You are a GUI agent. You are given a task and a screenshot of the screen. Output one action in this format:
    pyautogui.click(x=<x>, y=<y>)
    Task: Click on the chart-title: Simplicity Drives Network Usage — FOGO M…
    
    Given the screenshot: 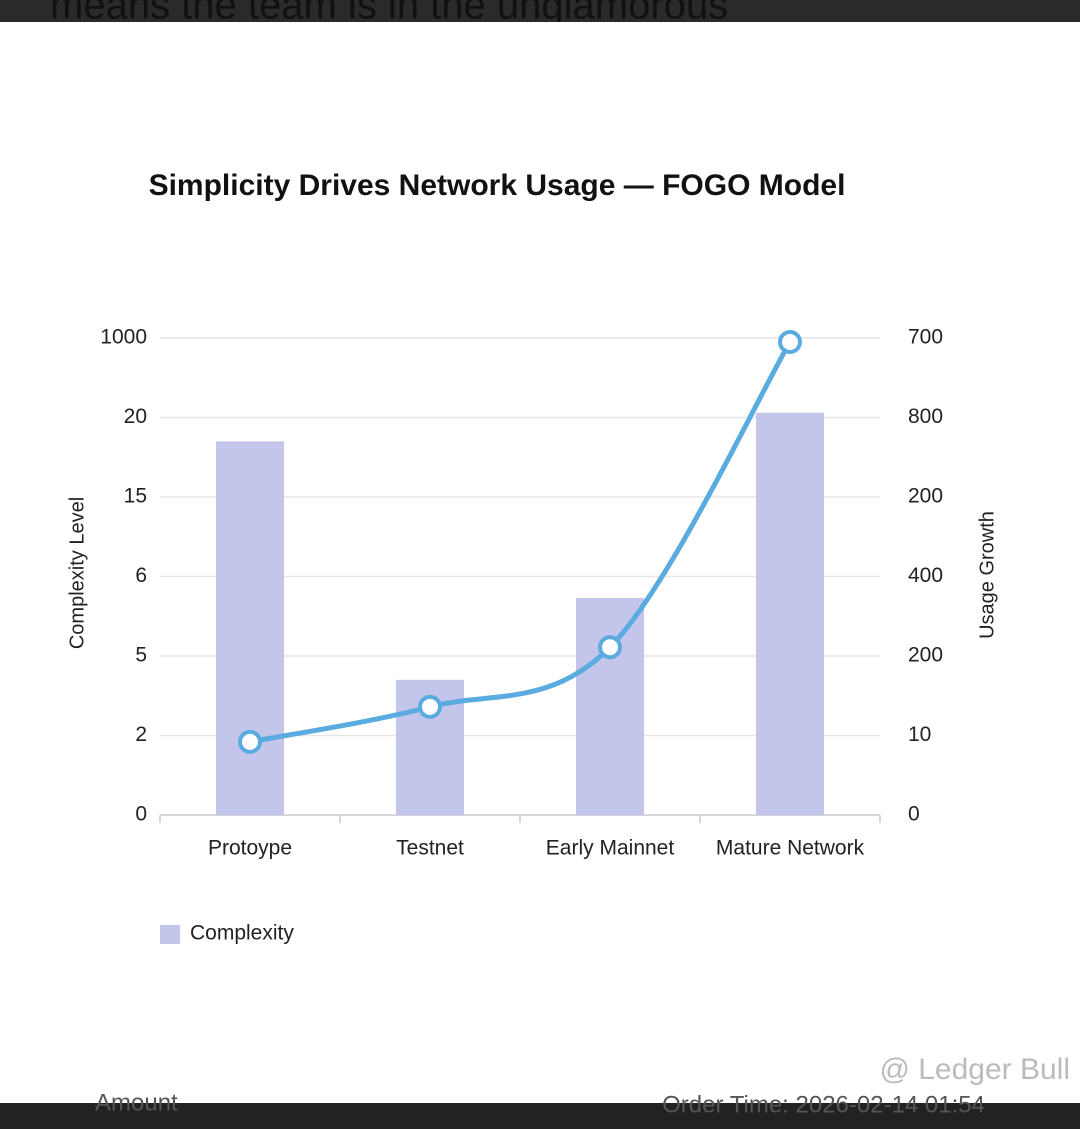 What is the action you would take?
    pyautogui.click(x=497, y=185)
    